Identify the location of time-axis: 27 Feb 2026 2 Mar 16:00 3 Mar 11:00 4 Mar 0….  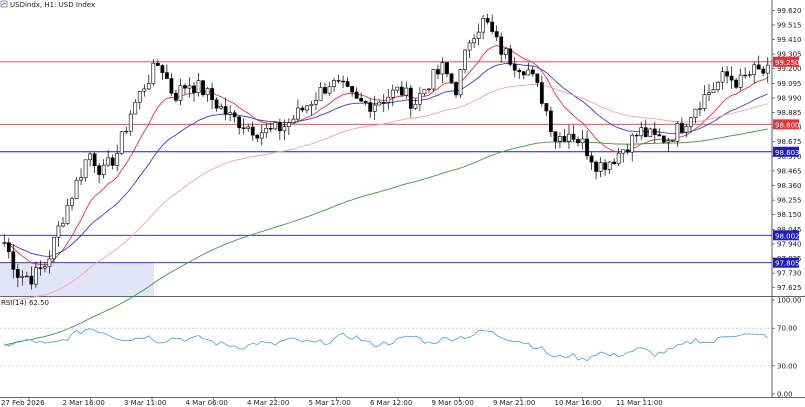
(332, 402).